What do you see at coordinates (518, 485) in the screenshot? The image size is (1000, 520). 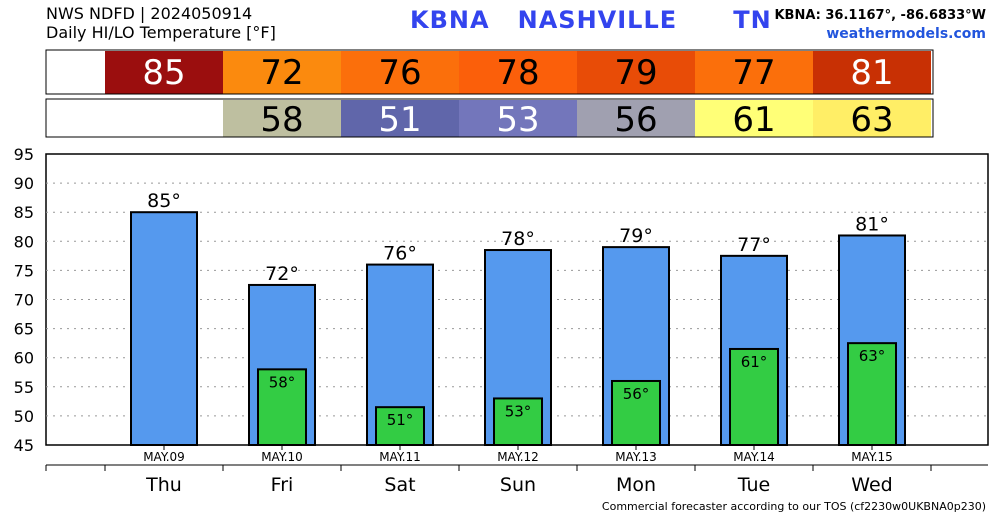 I see `x-day-label: Sun` at bounding box center [518, 485].